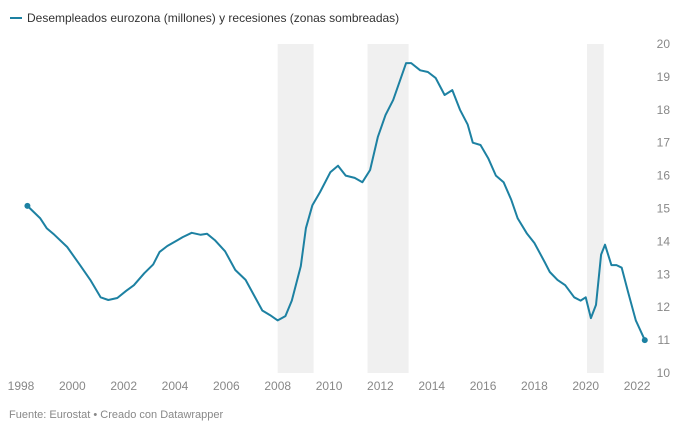 This screenshot has width=680, height=430. I want to click on x-tick-label: 2016, so click(483, 386).